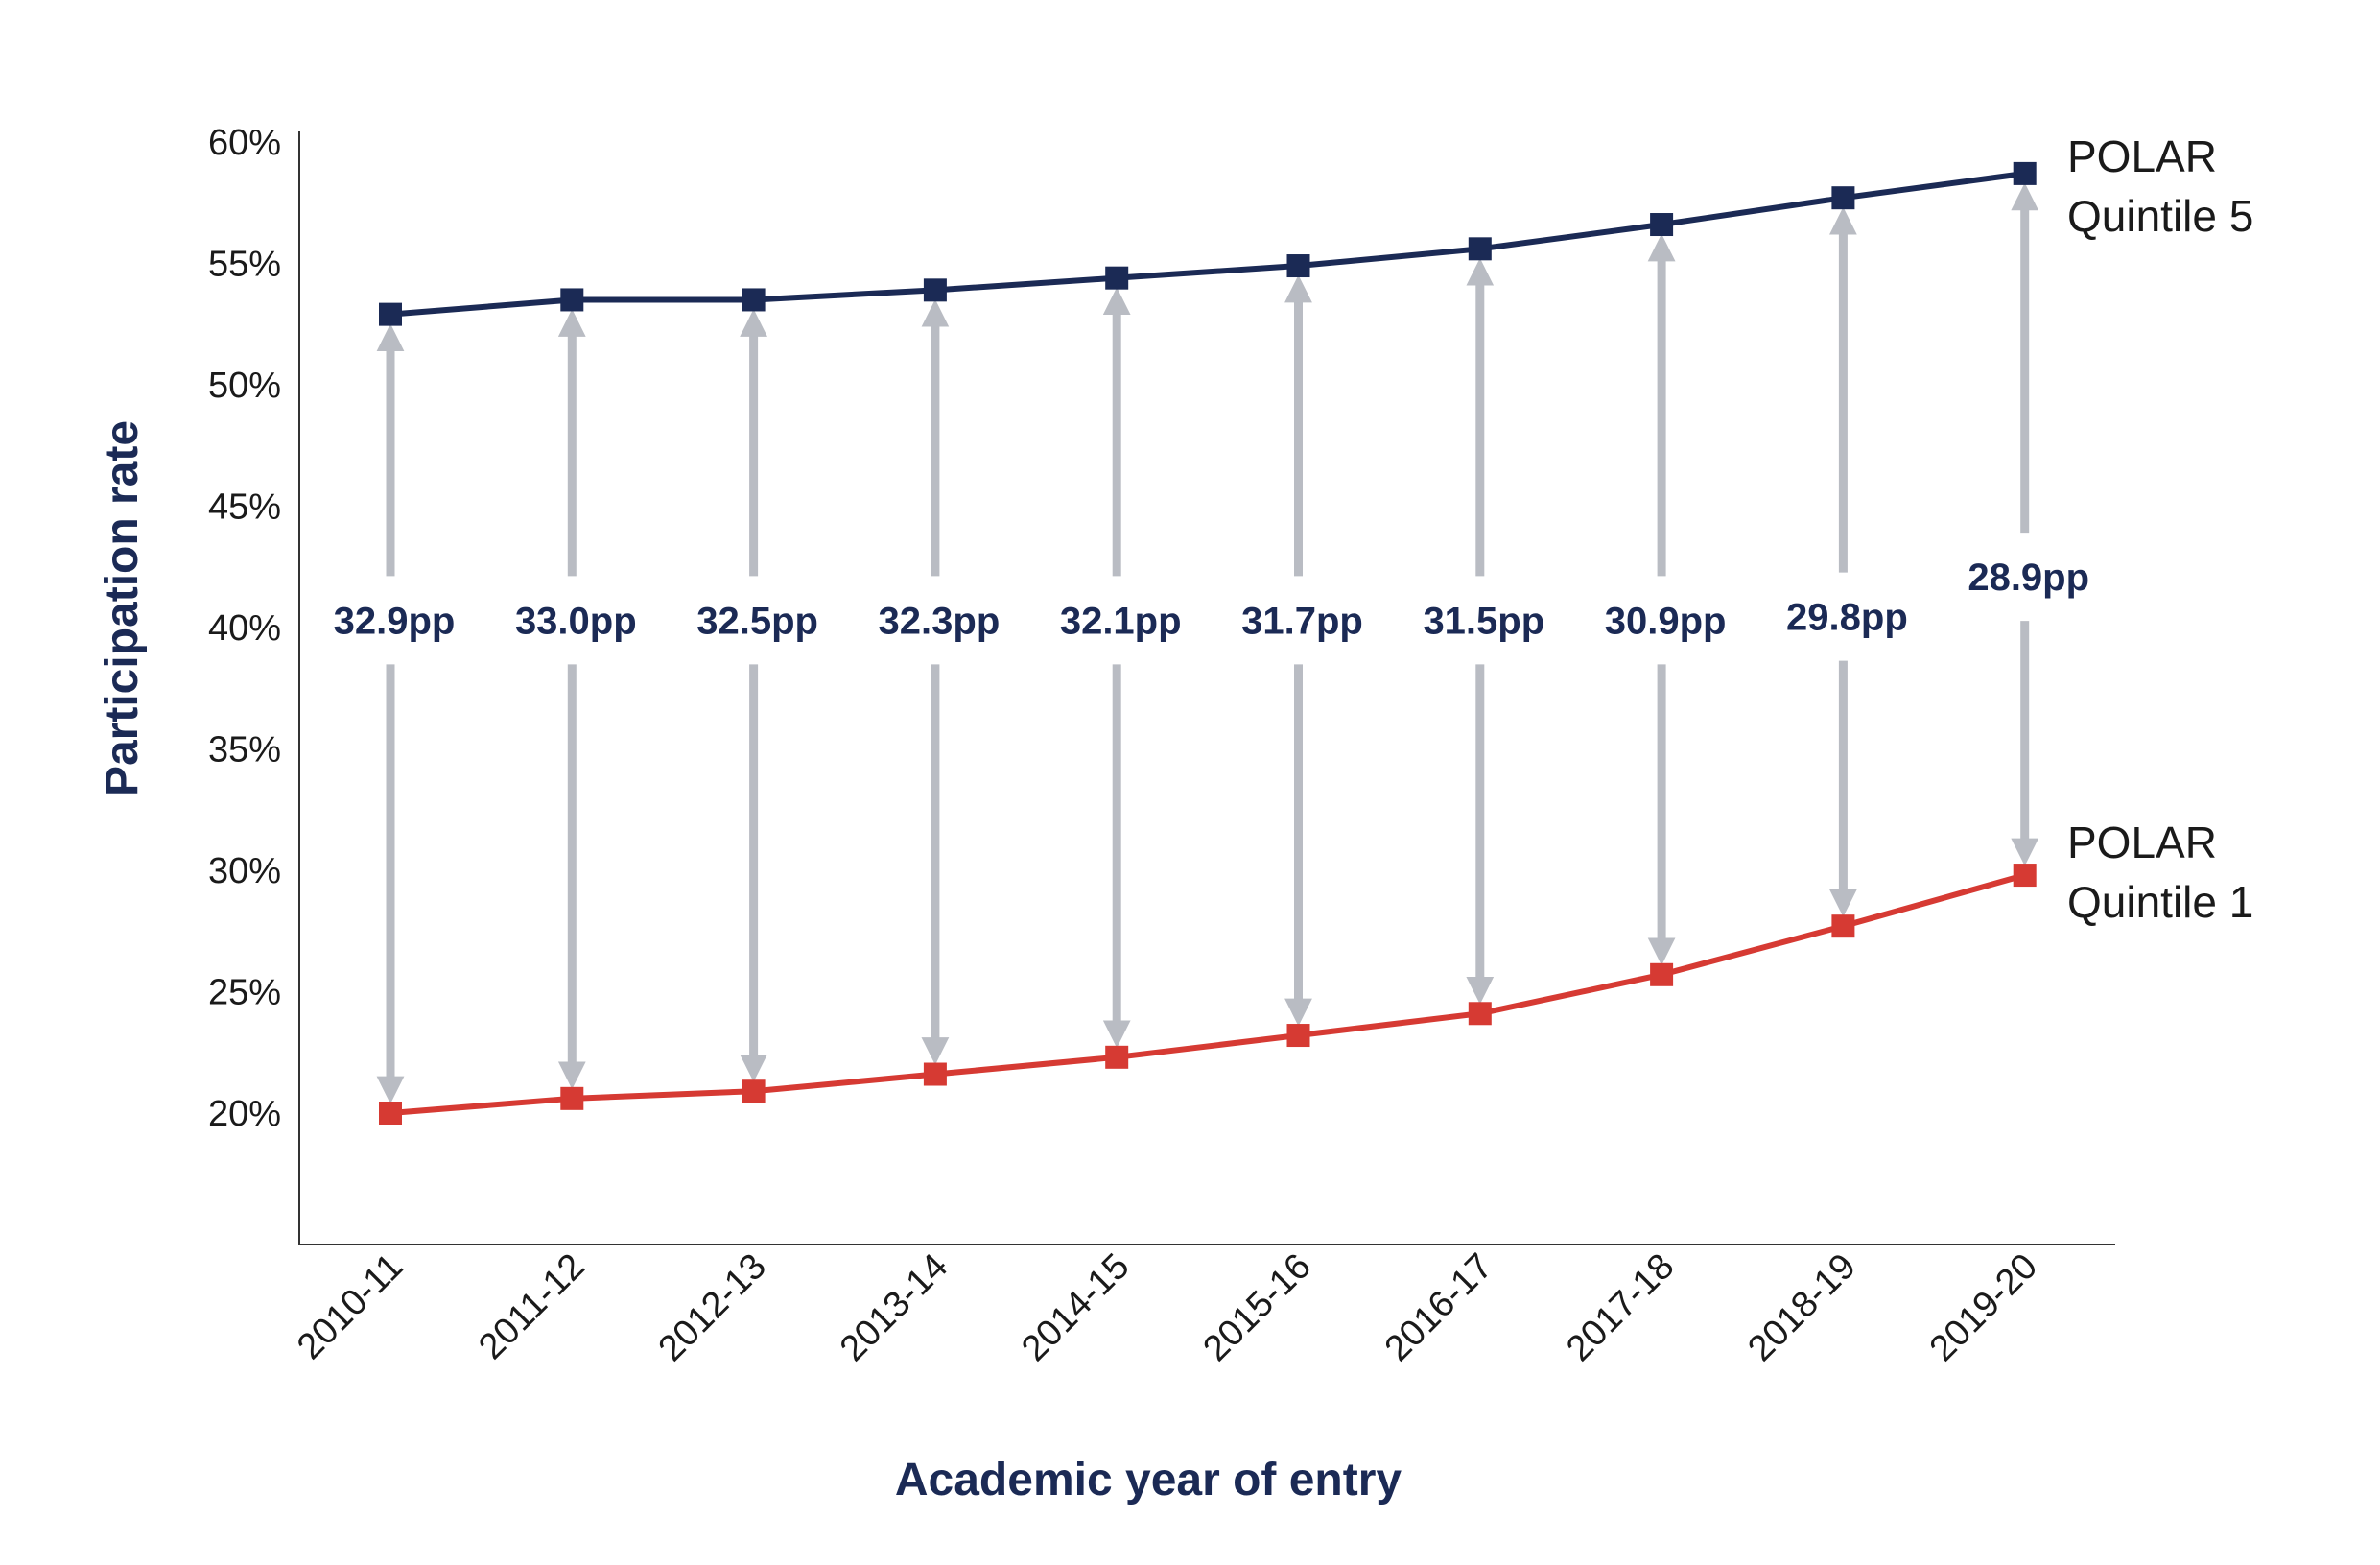  Describe the element at coordinates (1666, 621) in the screenshot. I see `gap-label: 30.9pp` at that location.